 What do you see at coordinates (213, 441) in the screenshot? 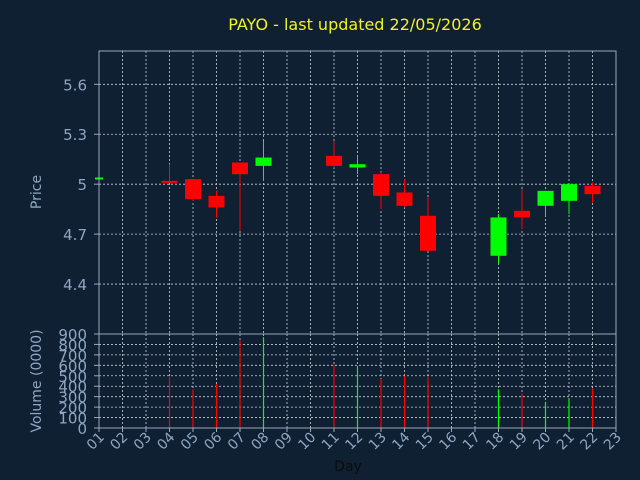
I see `x-tick-label: 06` at bounding box center [213, 441].